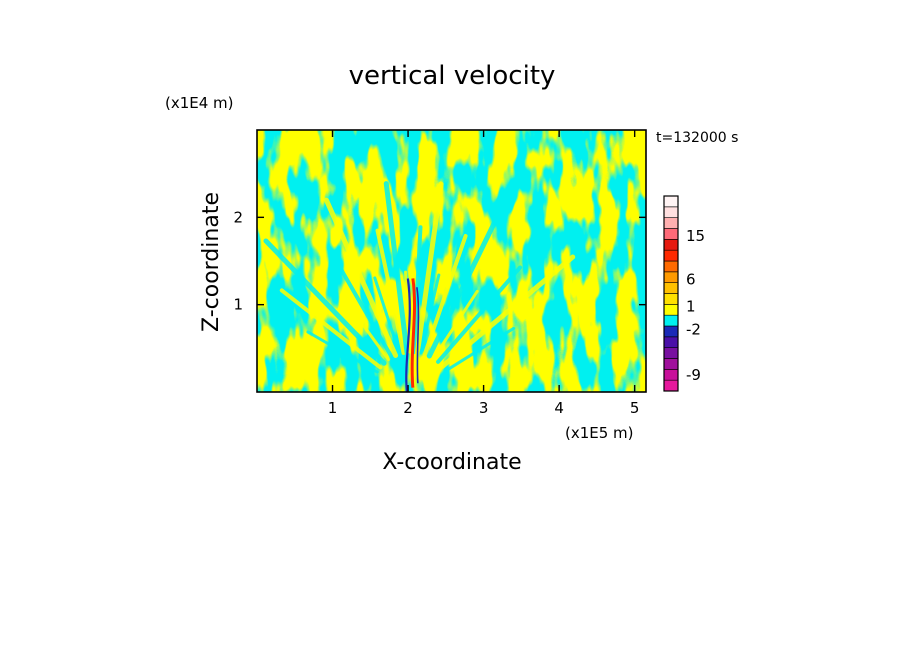 This screenshot has height=654, width=904. Describe the element at coordinates (452, 76) in the screenshot. I see `chart-title: vertical velocity` at that location.